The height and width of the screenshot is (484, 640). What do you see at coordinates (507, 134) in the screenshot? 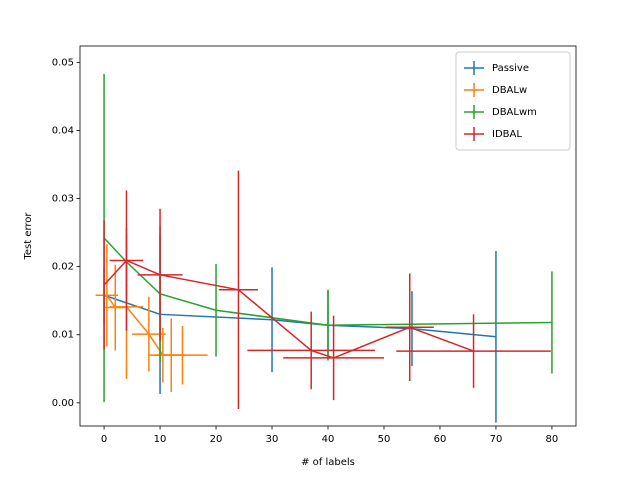
I see `legend-label: IDBAL` at bounding box center [507, 134].